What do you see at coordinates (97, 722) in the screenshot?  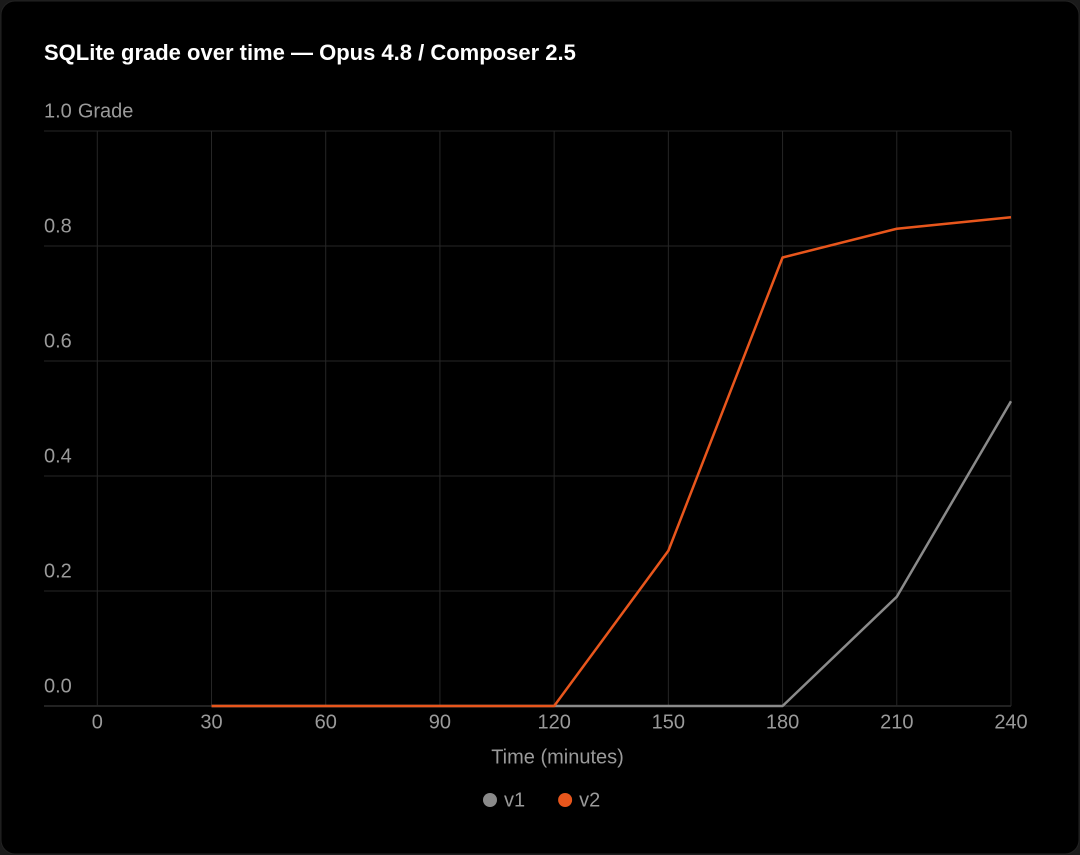 I see `x-tick-label: 0` at bounding box center [97, 722].